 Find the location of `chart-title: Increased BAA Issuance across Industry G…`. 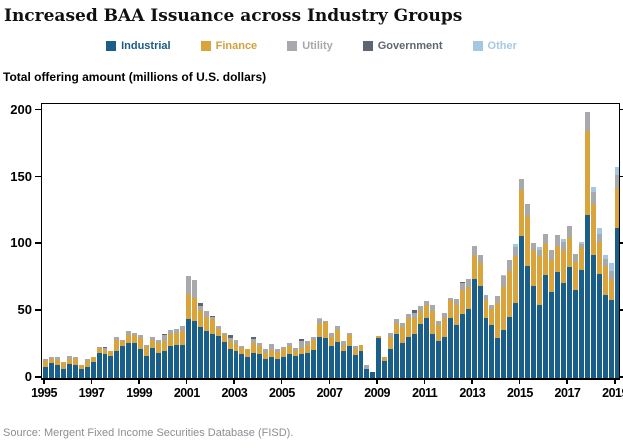

chart-title: Increased BAA Issuance across Industry G… is located at coordinates (233, 16).